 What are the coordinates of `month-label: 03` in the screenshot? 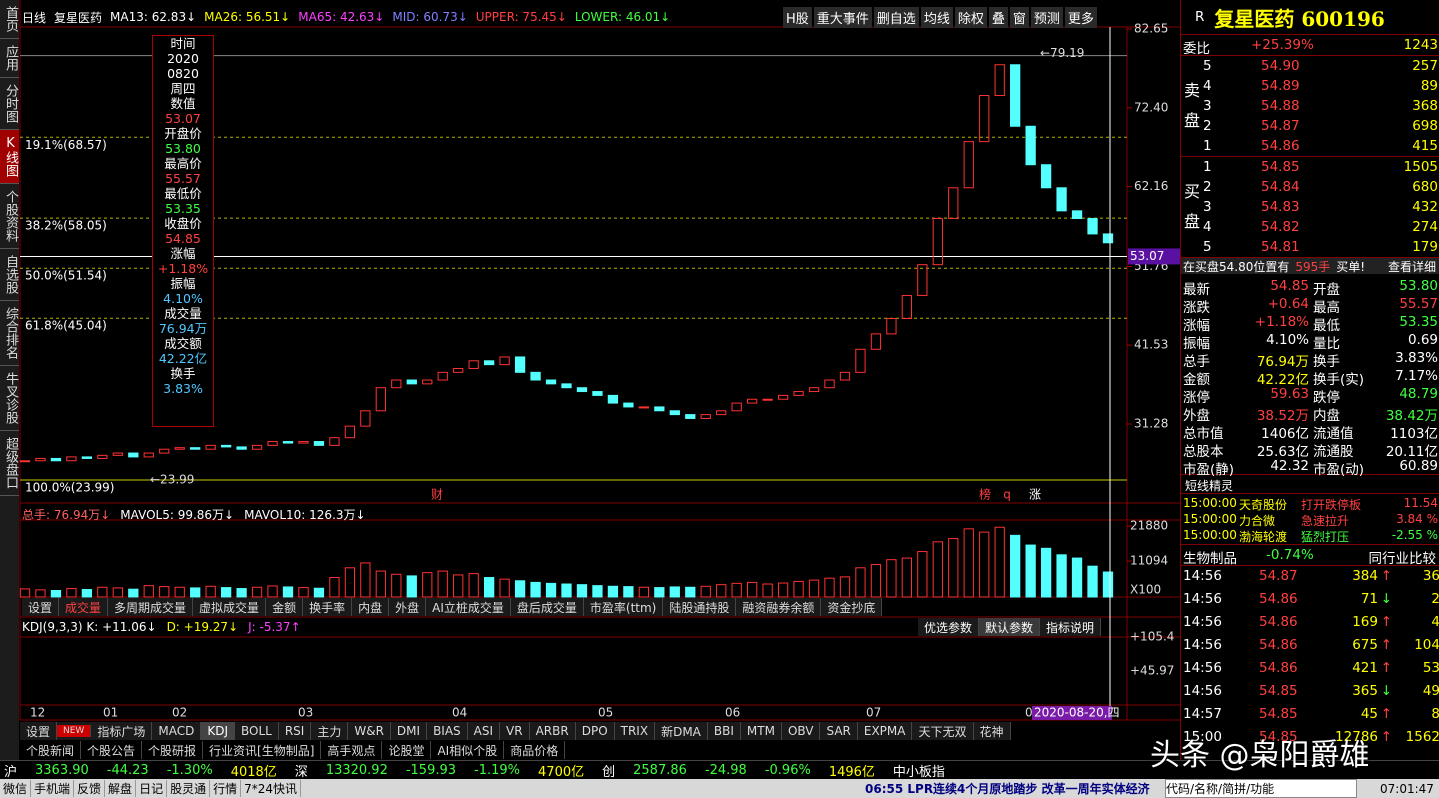 It's located at (305, 713).